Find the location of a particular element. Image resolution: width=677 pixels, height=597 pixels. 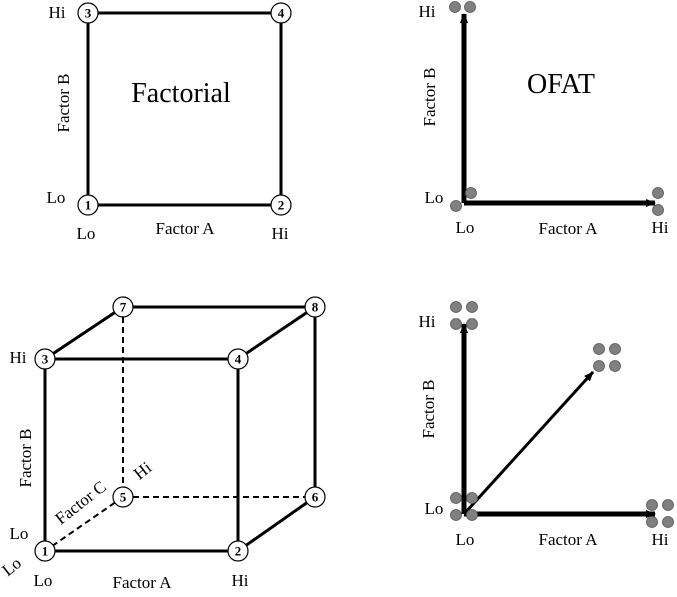

ofat-top-panel: OFAT Factor A Factor B Lo Hi Lo Hi is located at coordinates (544, 119).